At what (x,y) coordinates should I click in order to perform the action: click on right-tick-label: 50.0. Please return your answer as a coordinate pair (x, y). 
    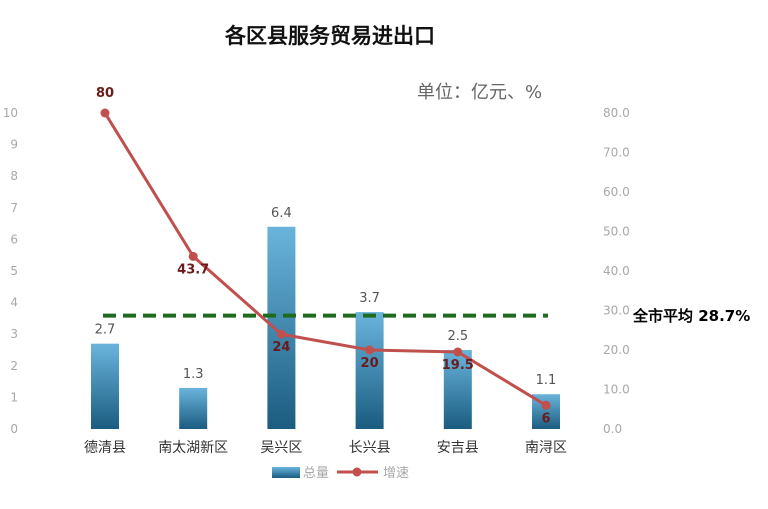
    Looking at the image, I should click on (616, 232).